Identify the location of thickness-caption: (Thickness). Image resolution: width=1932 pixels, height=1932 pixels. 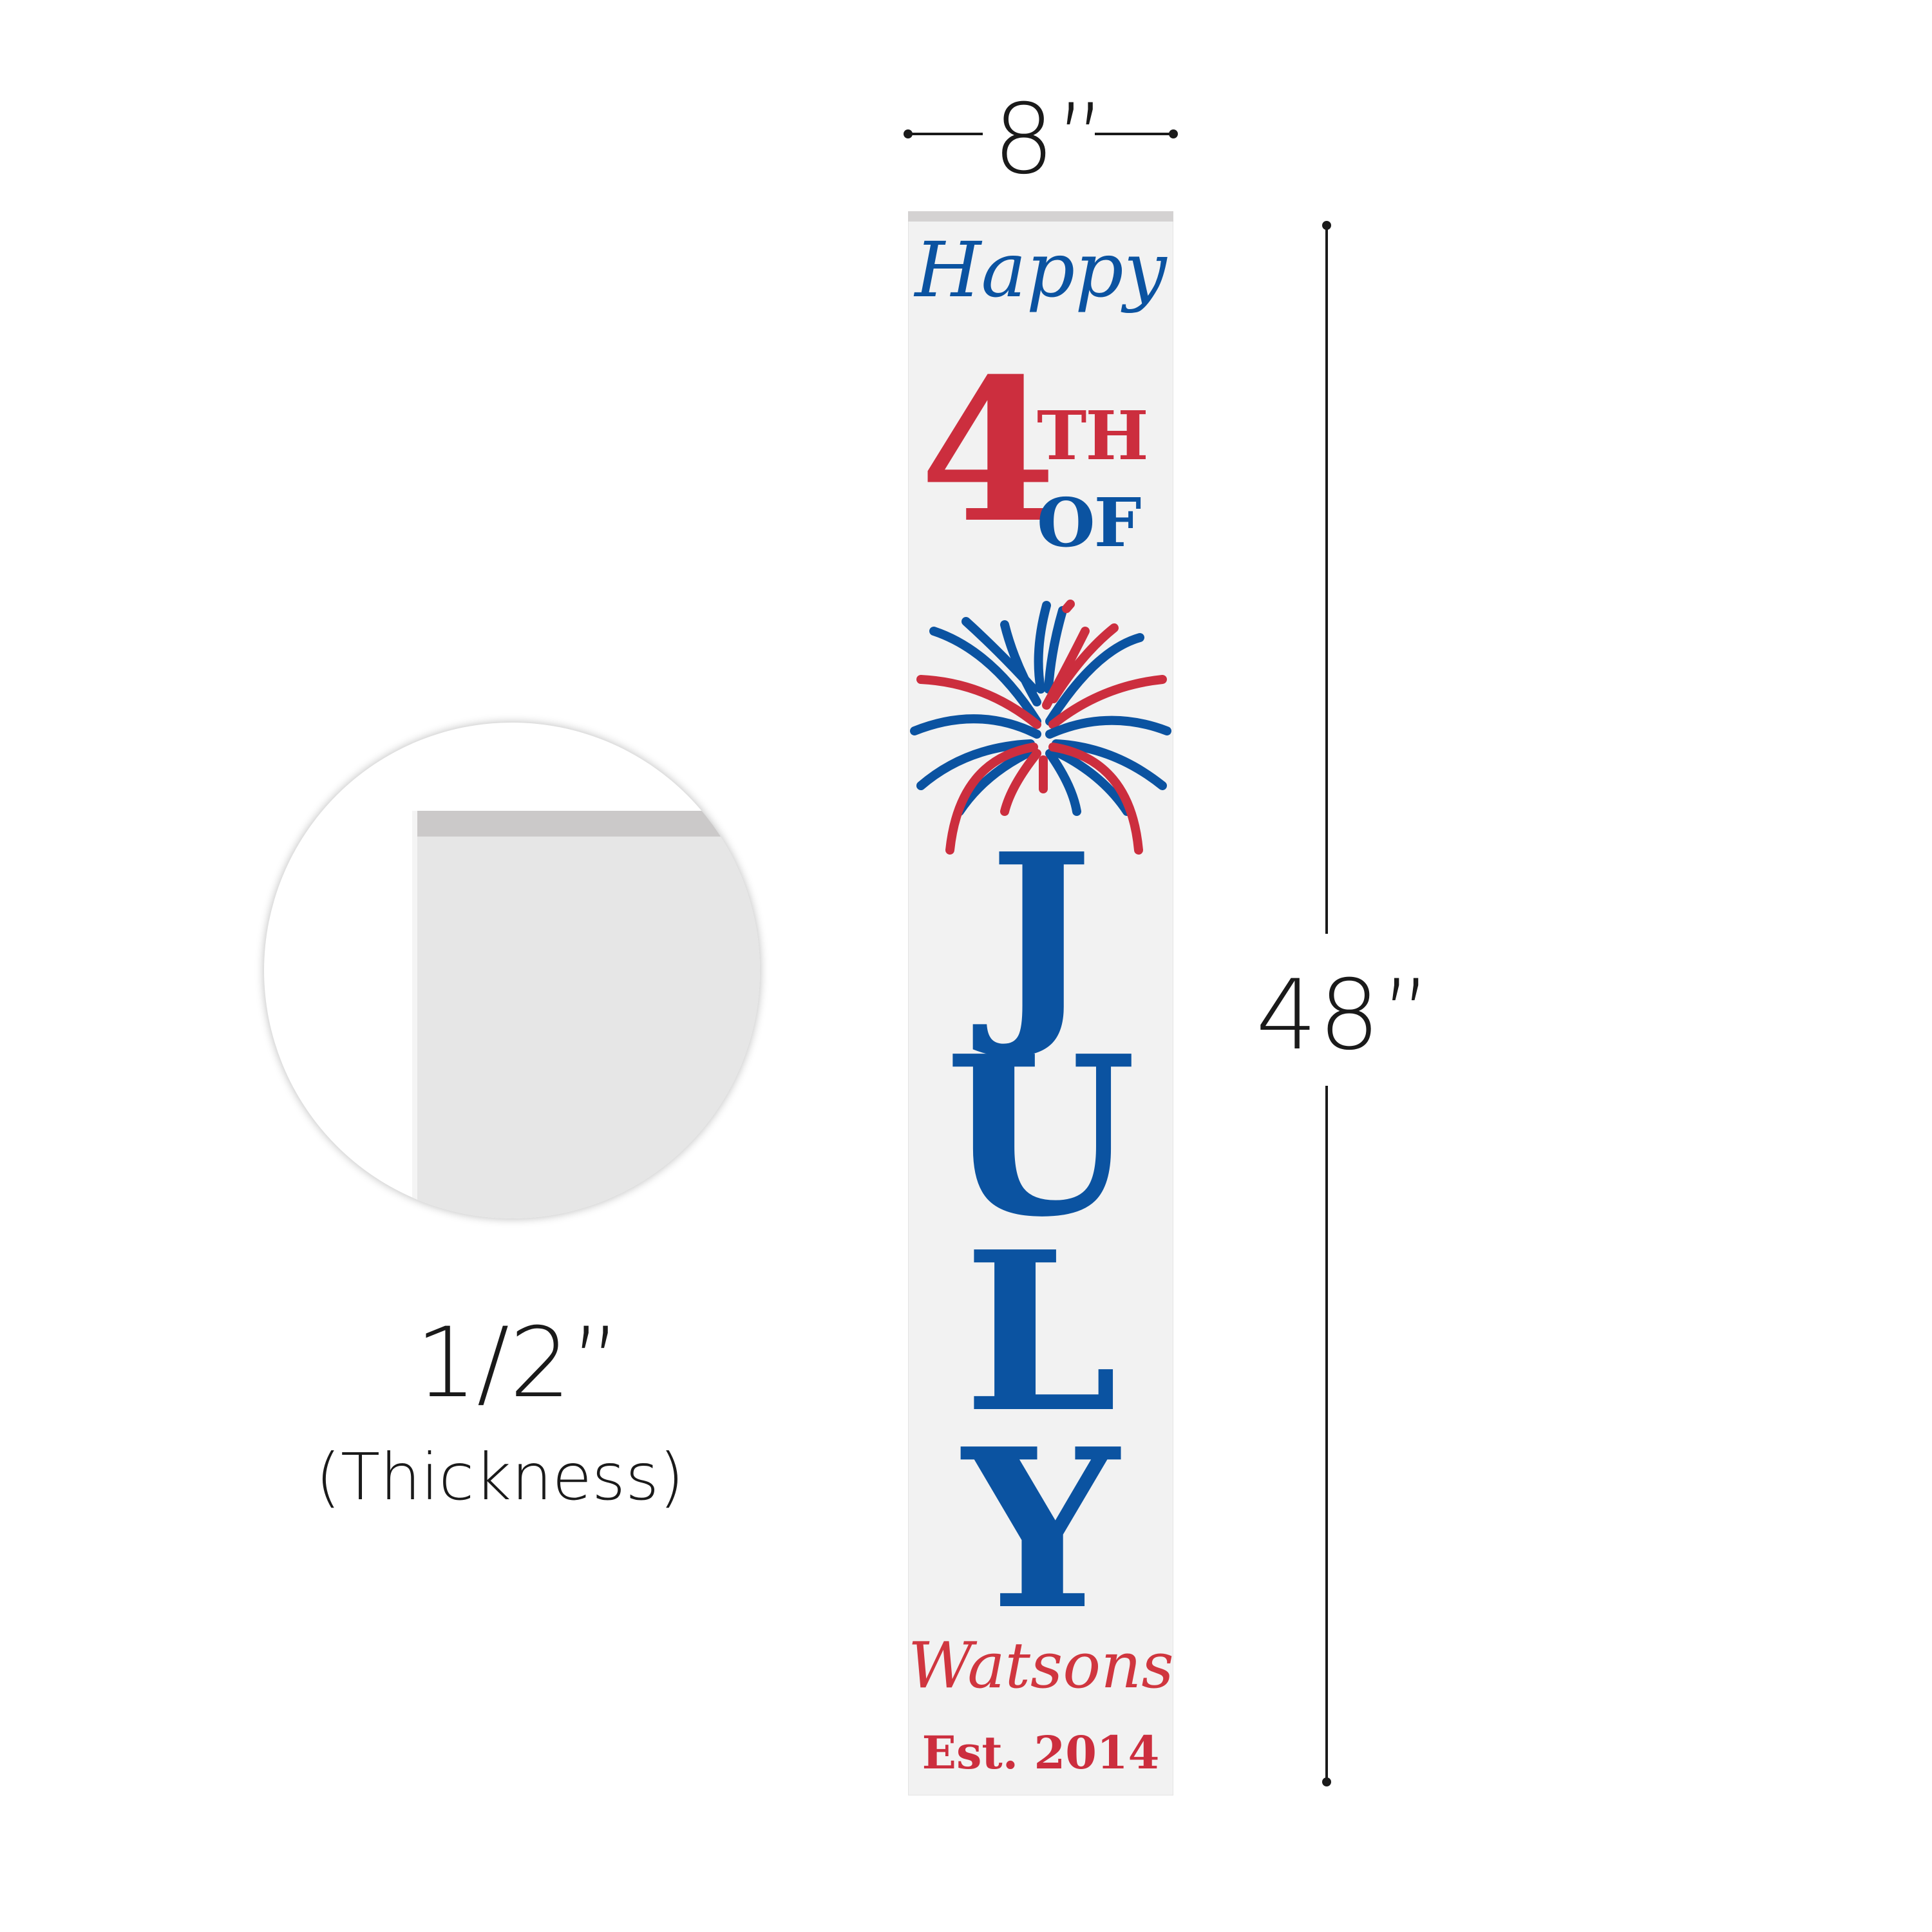
(500, 1477).